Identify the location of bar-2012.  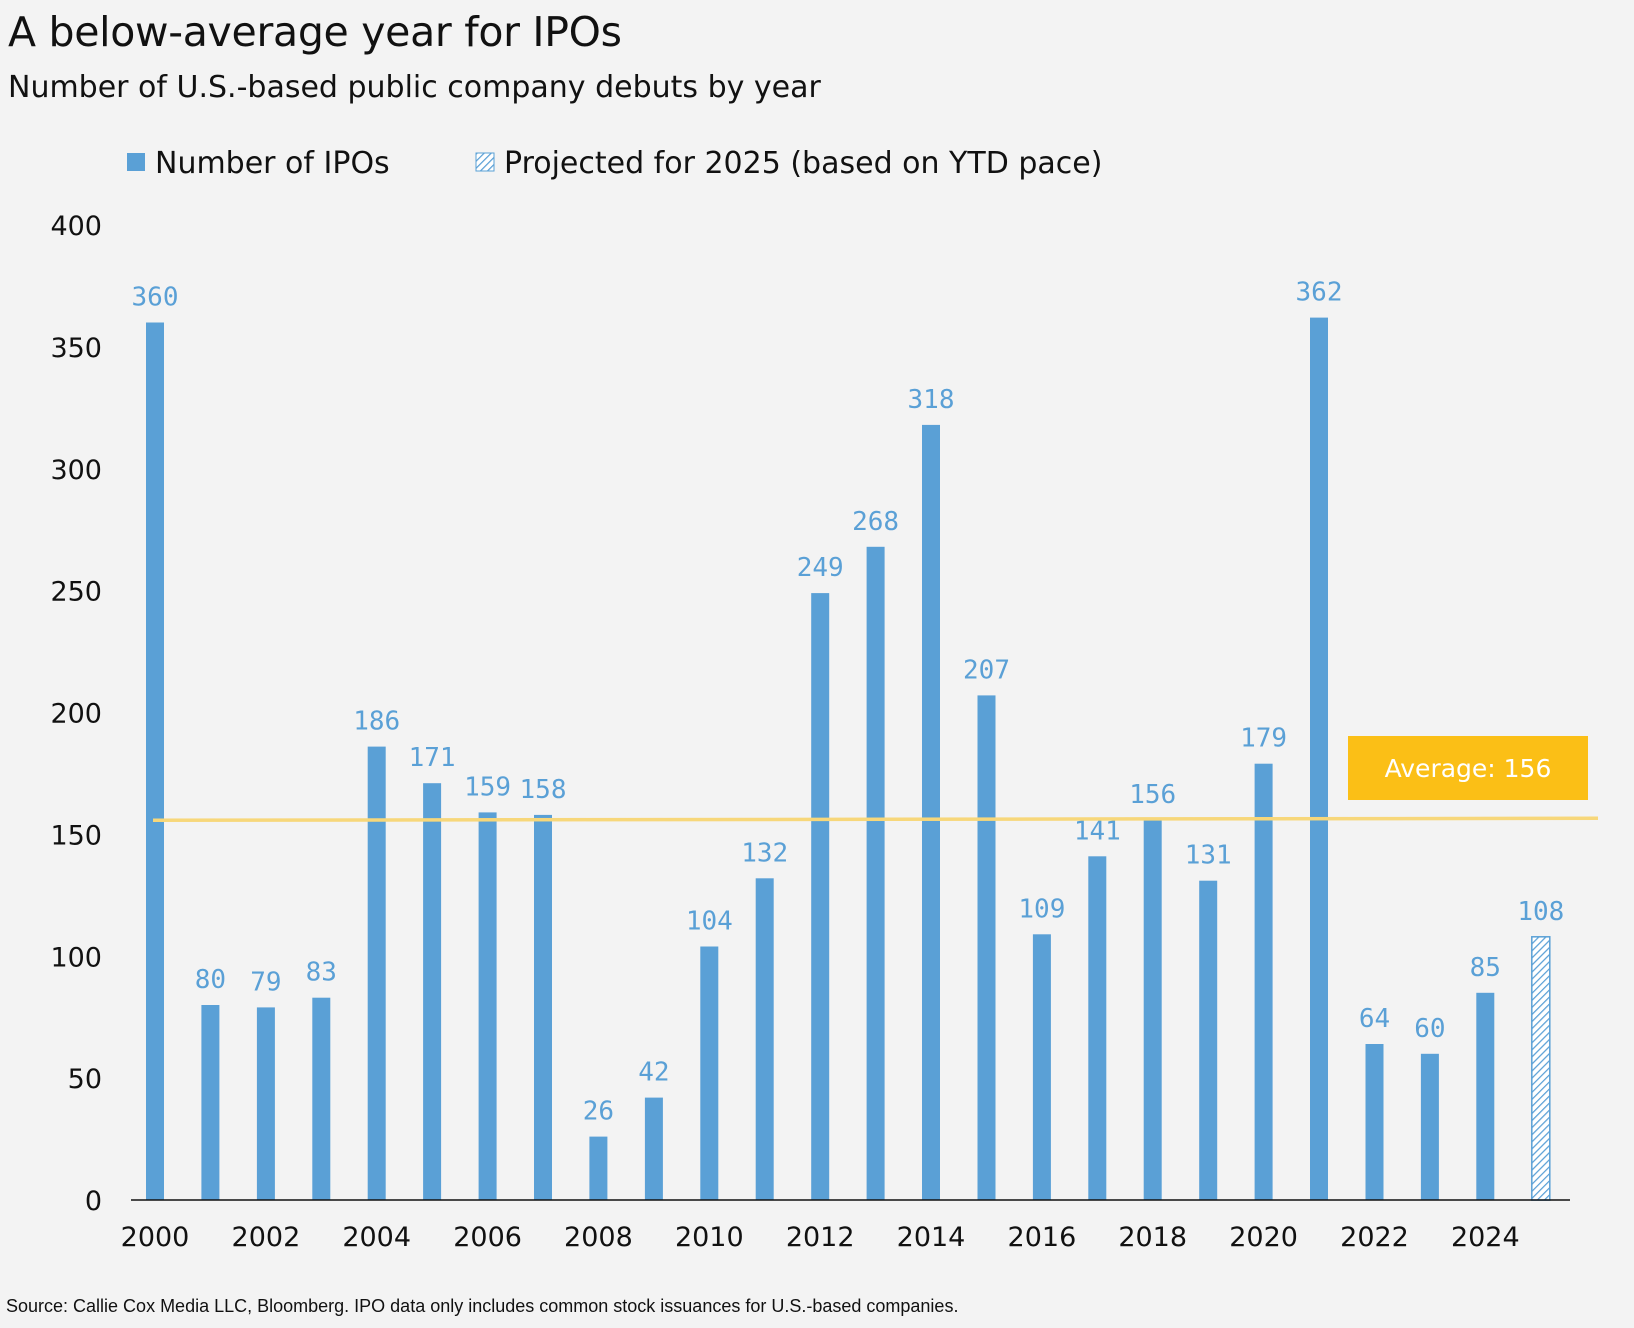
(820, 896).